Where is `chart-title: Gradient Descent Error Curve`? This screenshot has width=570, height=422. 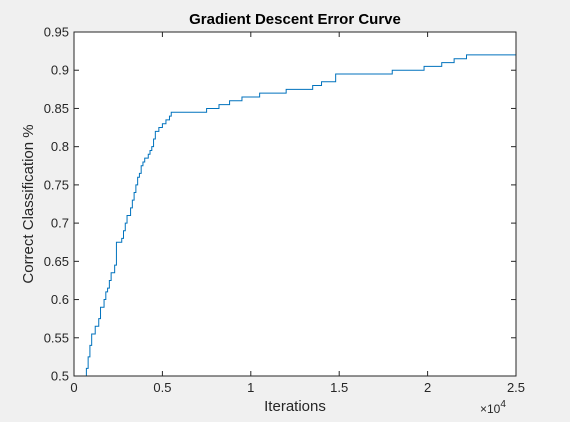 chart-title: Gradient Descent Error Curve is located at coordinates (295, 19).